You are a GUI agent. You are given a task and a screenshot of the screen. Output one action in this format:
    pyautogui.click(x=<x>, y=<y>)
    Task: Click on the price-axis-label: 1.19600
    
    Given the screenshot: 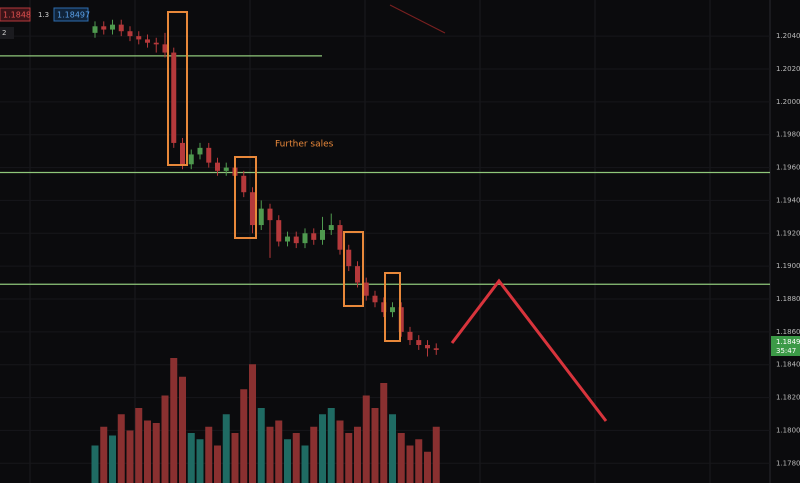 What is the action you would take?
    pyautogui.click(x=788, y=168)
    